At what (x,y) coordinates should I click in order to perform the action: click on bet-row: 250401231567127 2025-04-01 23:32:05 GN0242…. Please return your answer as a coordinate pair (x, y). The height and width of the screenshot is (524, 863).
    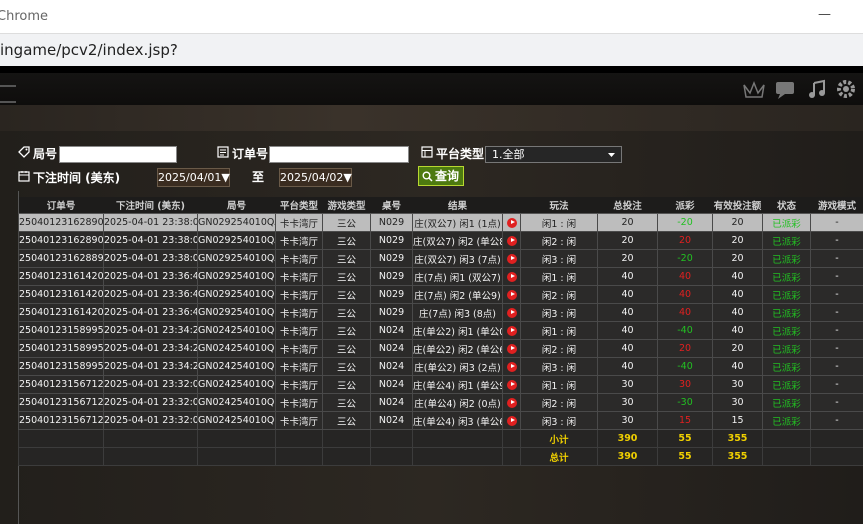
    Looking at the image, I should click on (440, 384).